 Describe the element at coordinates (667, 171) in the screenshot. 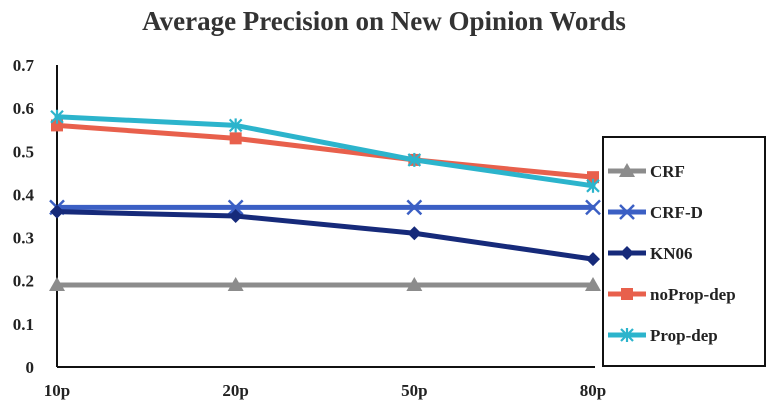

I see `legend-label: CRF` at that location.